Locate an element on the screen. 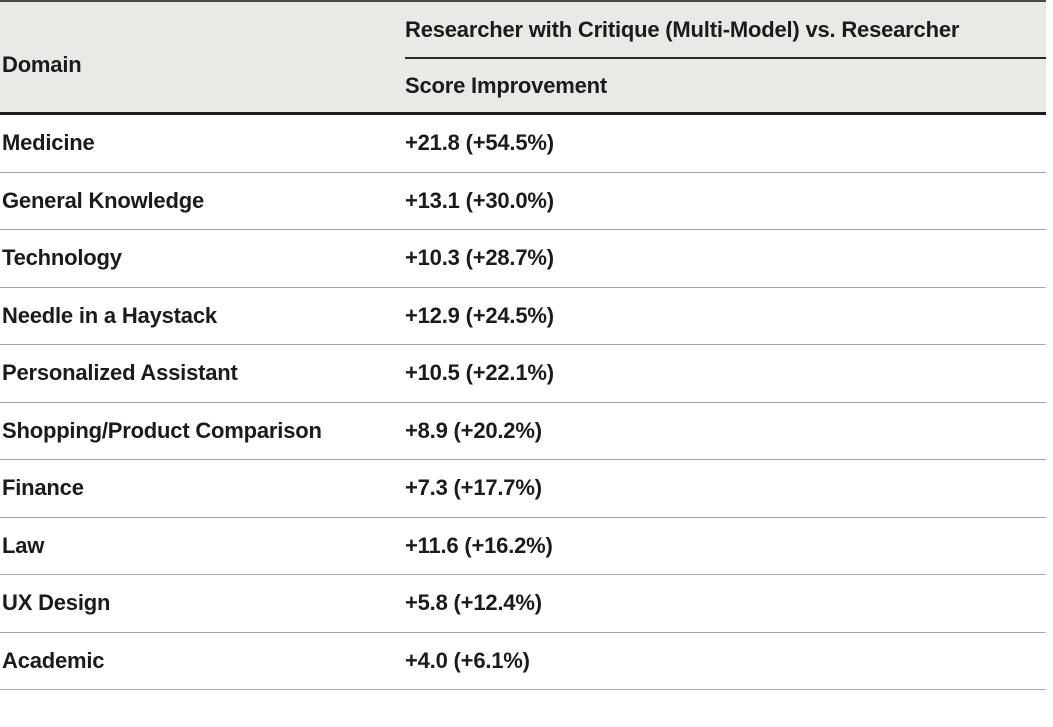 Image resolution: width=1053 pixels, height=727 pixels. domain-cell: Medicine is located at coordinates (48, 143).